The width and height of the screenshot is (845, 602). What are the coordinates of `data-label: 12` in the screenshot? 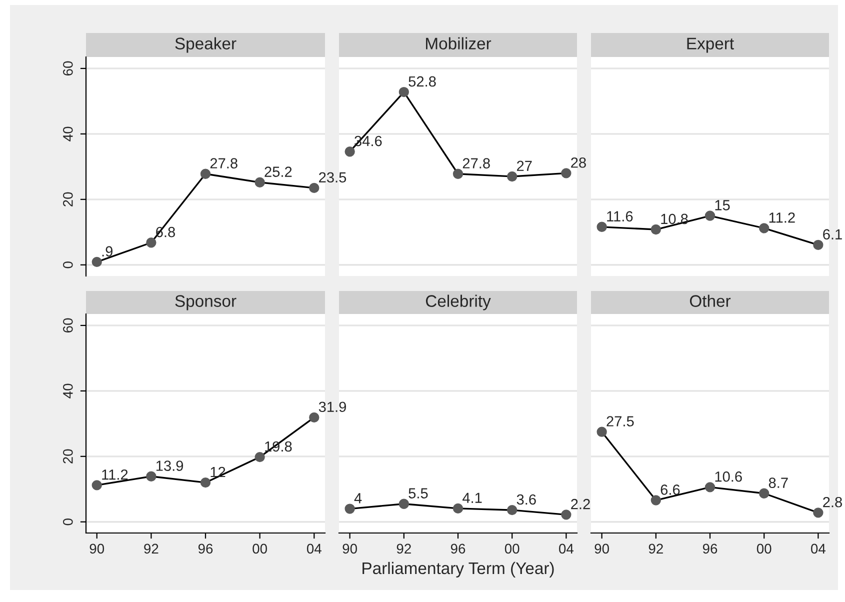 It's located at (218, 472).